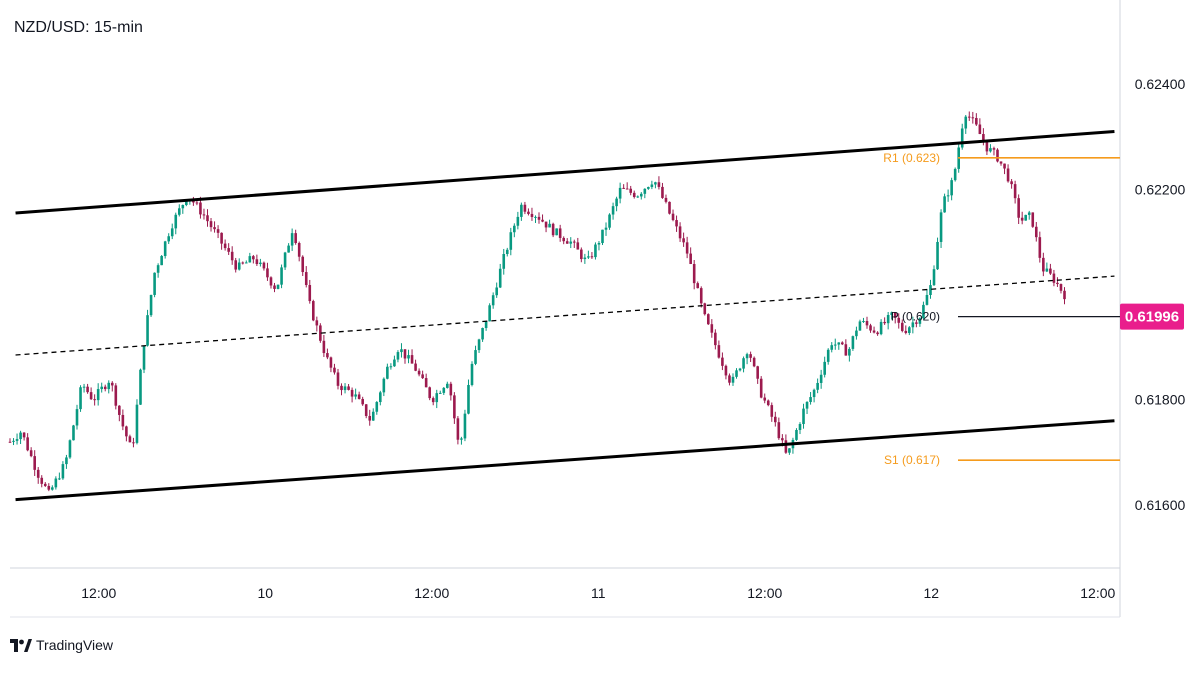 The width and height of the screenshot is (1200, 675). I want to click on x-tick-label: 11, so click(598, 593).